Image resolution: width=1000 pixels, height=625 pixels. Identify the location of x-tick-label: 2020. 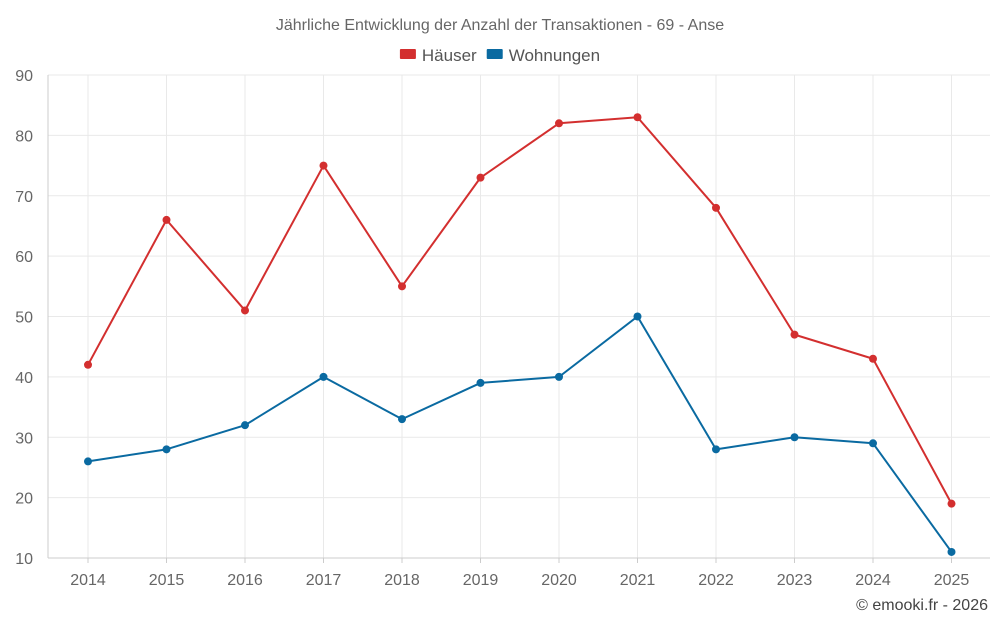
(559, 580).